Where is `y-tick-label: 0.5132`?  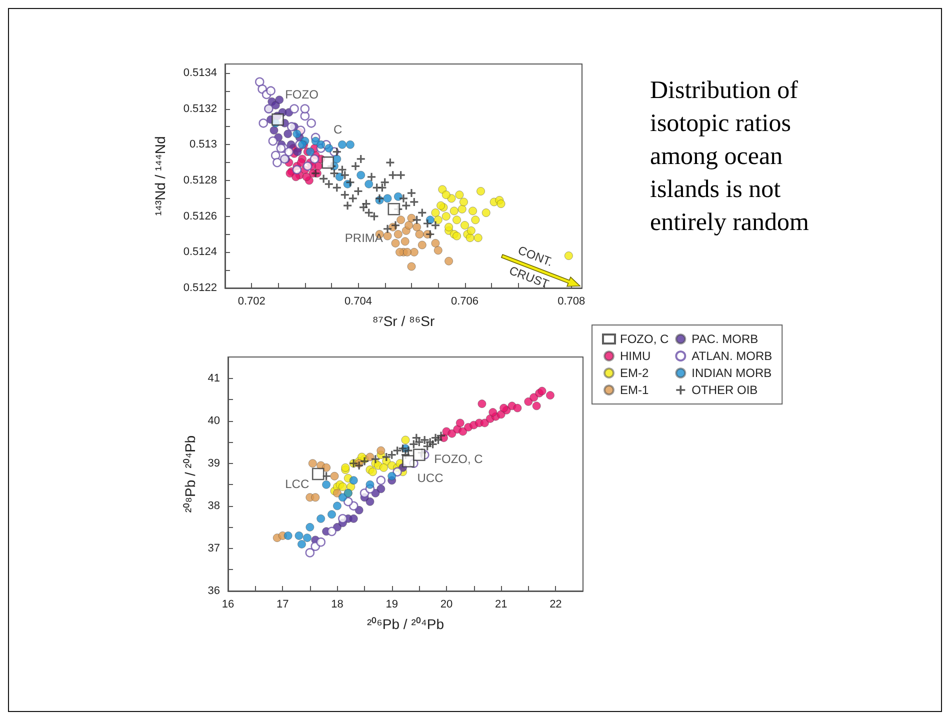 y-tick-label: 0.5132 is located at coordinates (200, 108).